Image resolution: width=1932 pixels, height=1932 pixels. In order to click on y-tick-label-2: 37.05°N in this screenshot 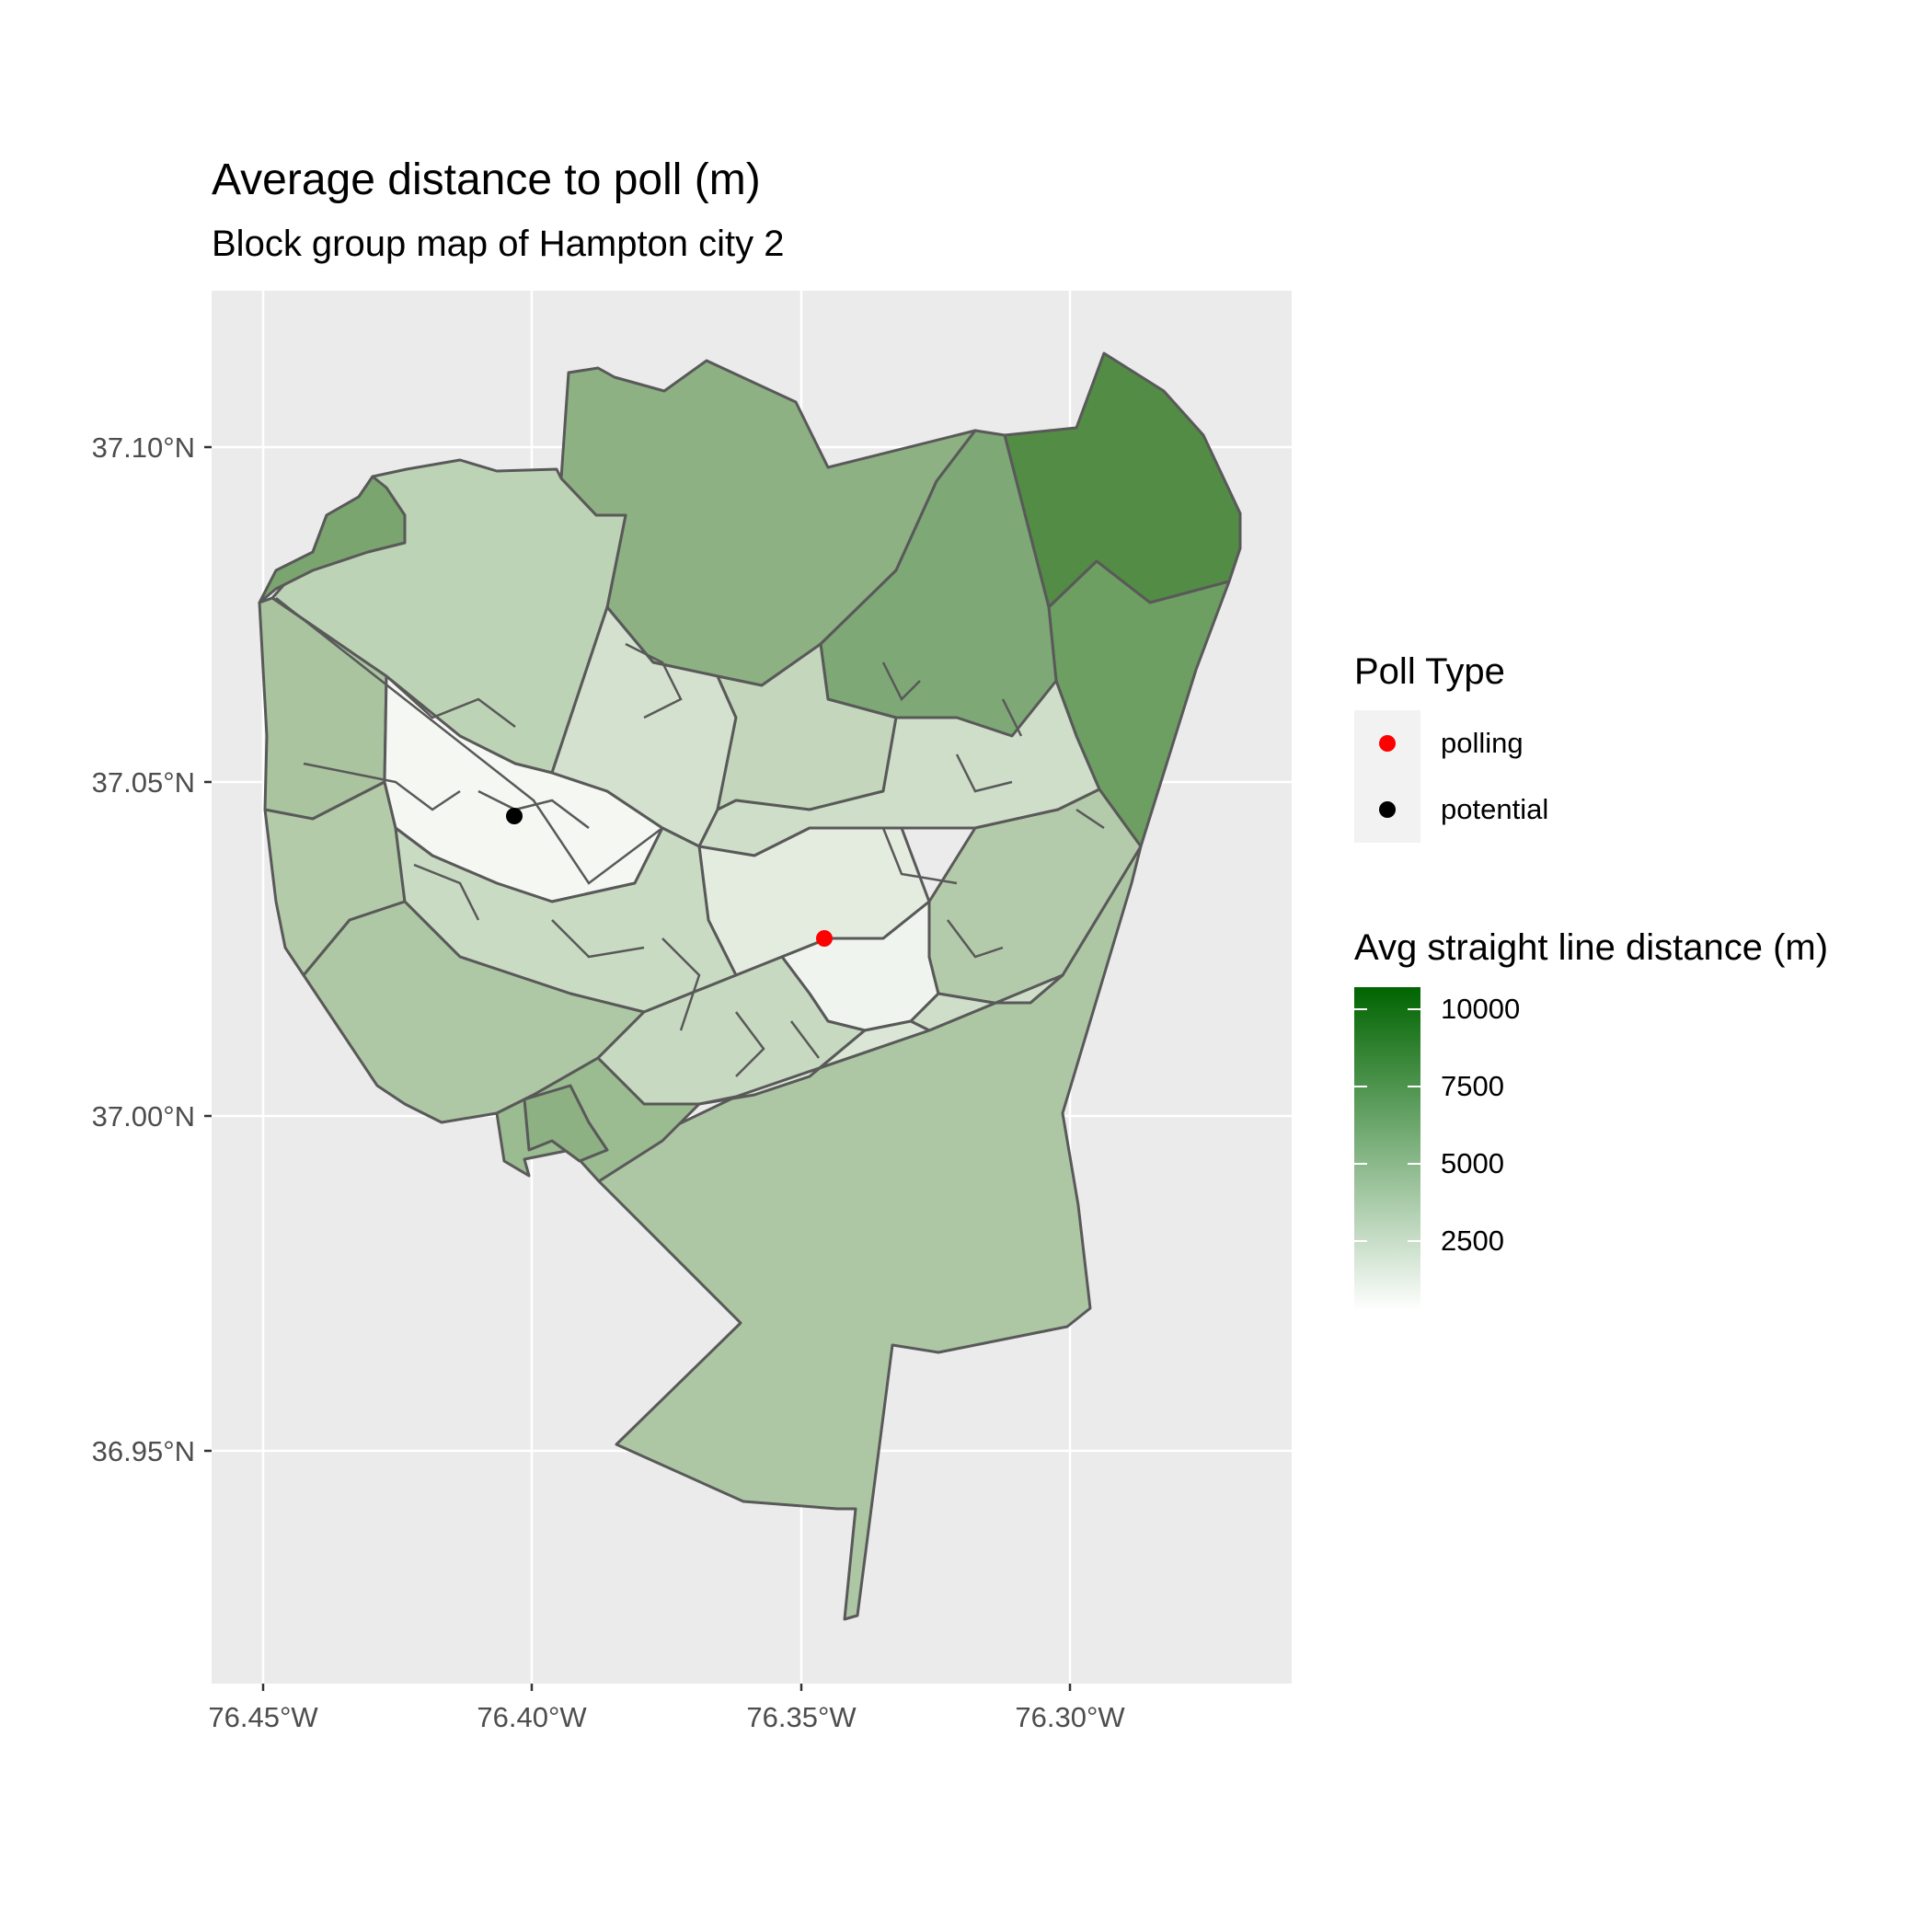, I will do `click(143, 782)`.